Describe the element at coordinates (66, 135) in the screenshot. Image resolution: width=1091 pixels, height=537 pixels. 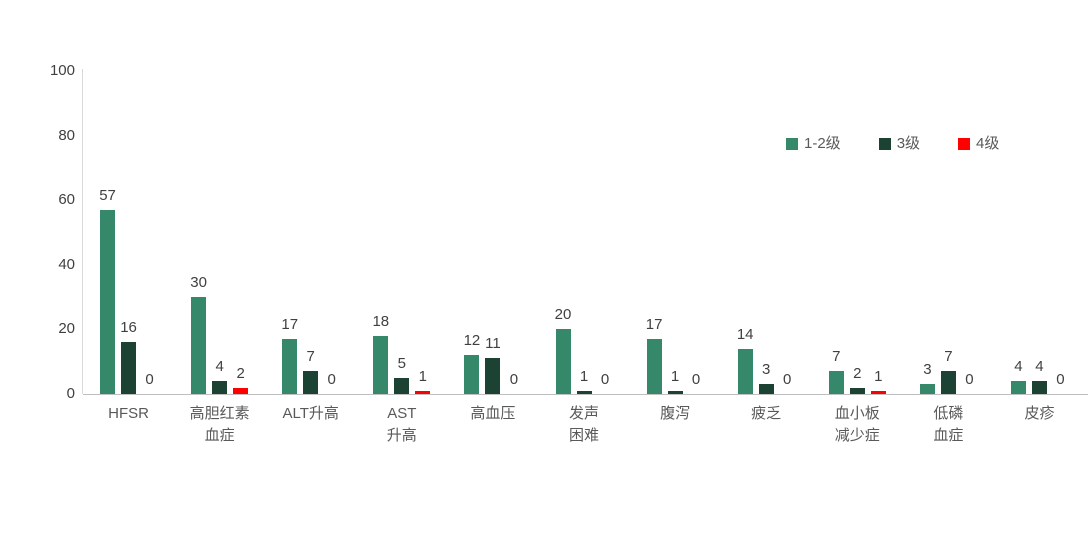
I see `y-tick-label: 80` at that location.